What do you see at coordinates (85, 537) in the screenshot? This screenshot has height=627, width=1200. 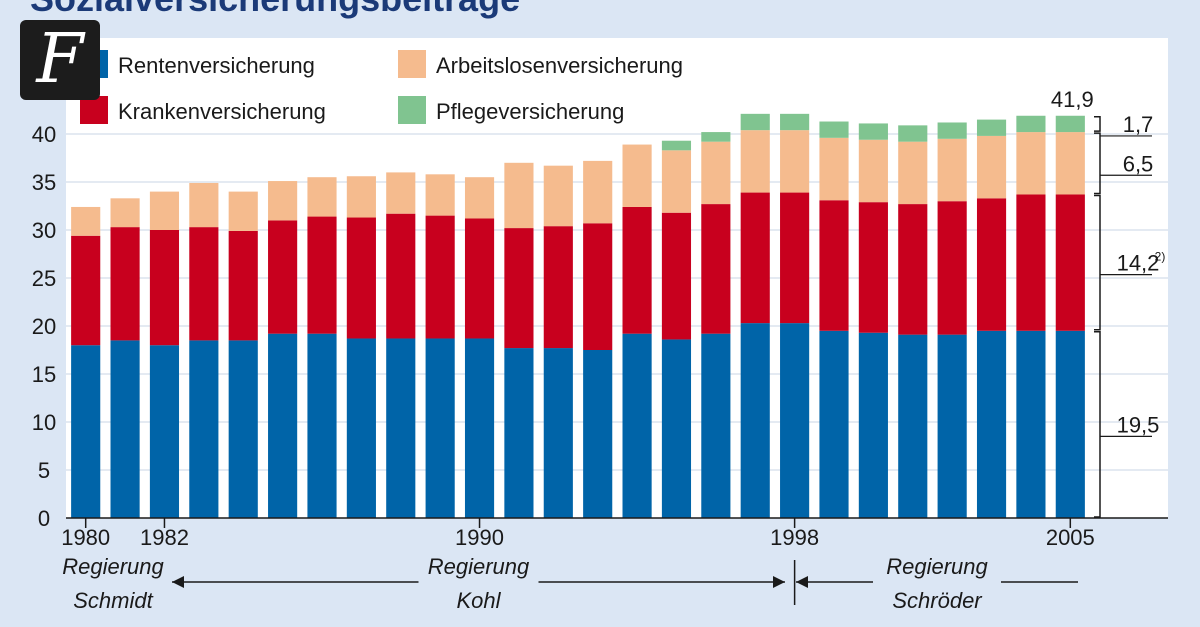 I see `x-tick-label: 1980` at bounding box center [85, 537].